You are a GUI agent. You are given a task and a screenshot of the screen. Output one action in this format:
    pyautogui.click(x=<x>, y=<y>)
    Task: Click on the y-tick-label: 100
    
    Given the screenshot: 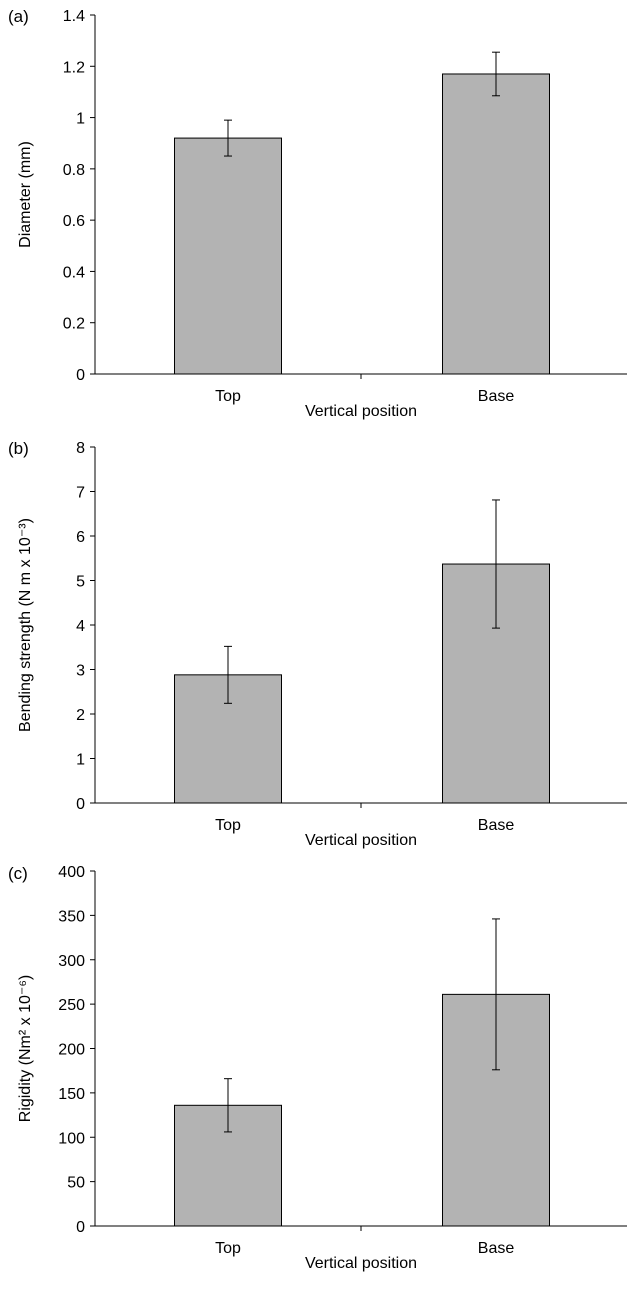 What is the action you would take?
    pyautogui.click(x=71, y=1138)
    